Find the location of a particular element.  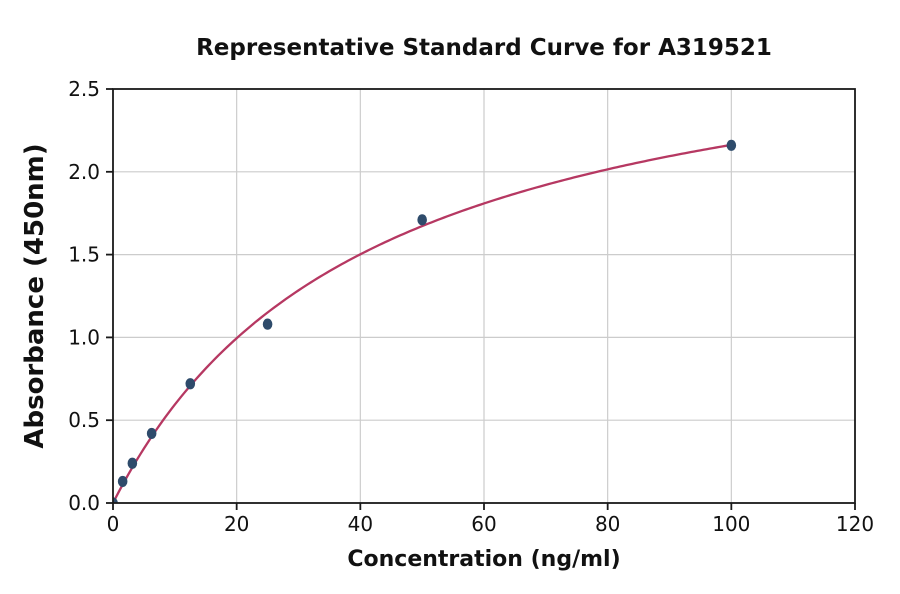

y-tick-label: 2.0 is located at coordinates (84, 172).